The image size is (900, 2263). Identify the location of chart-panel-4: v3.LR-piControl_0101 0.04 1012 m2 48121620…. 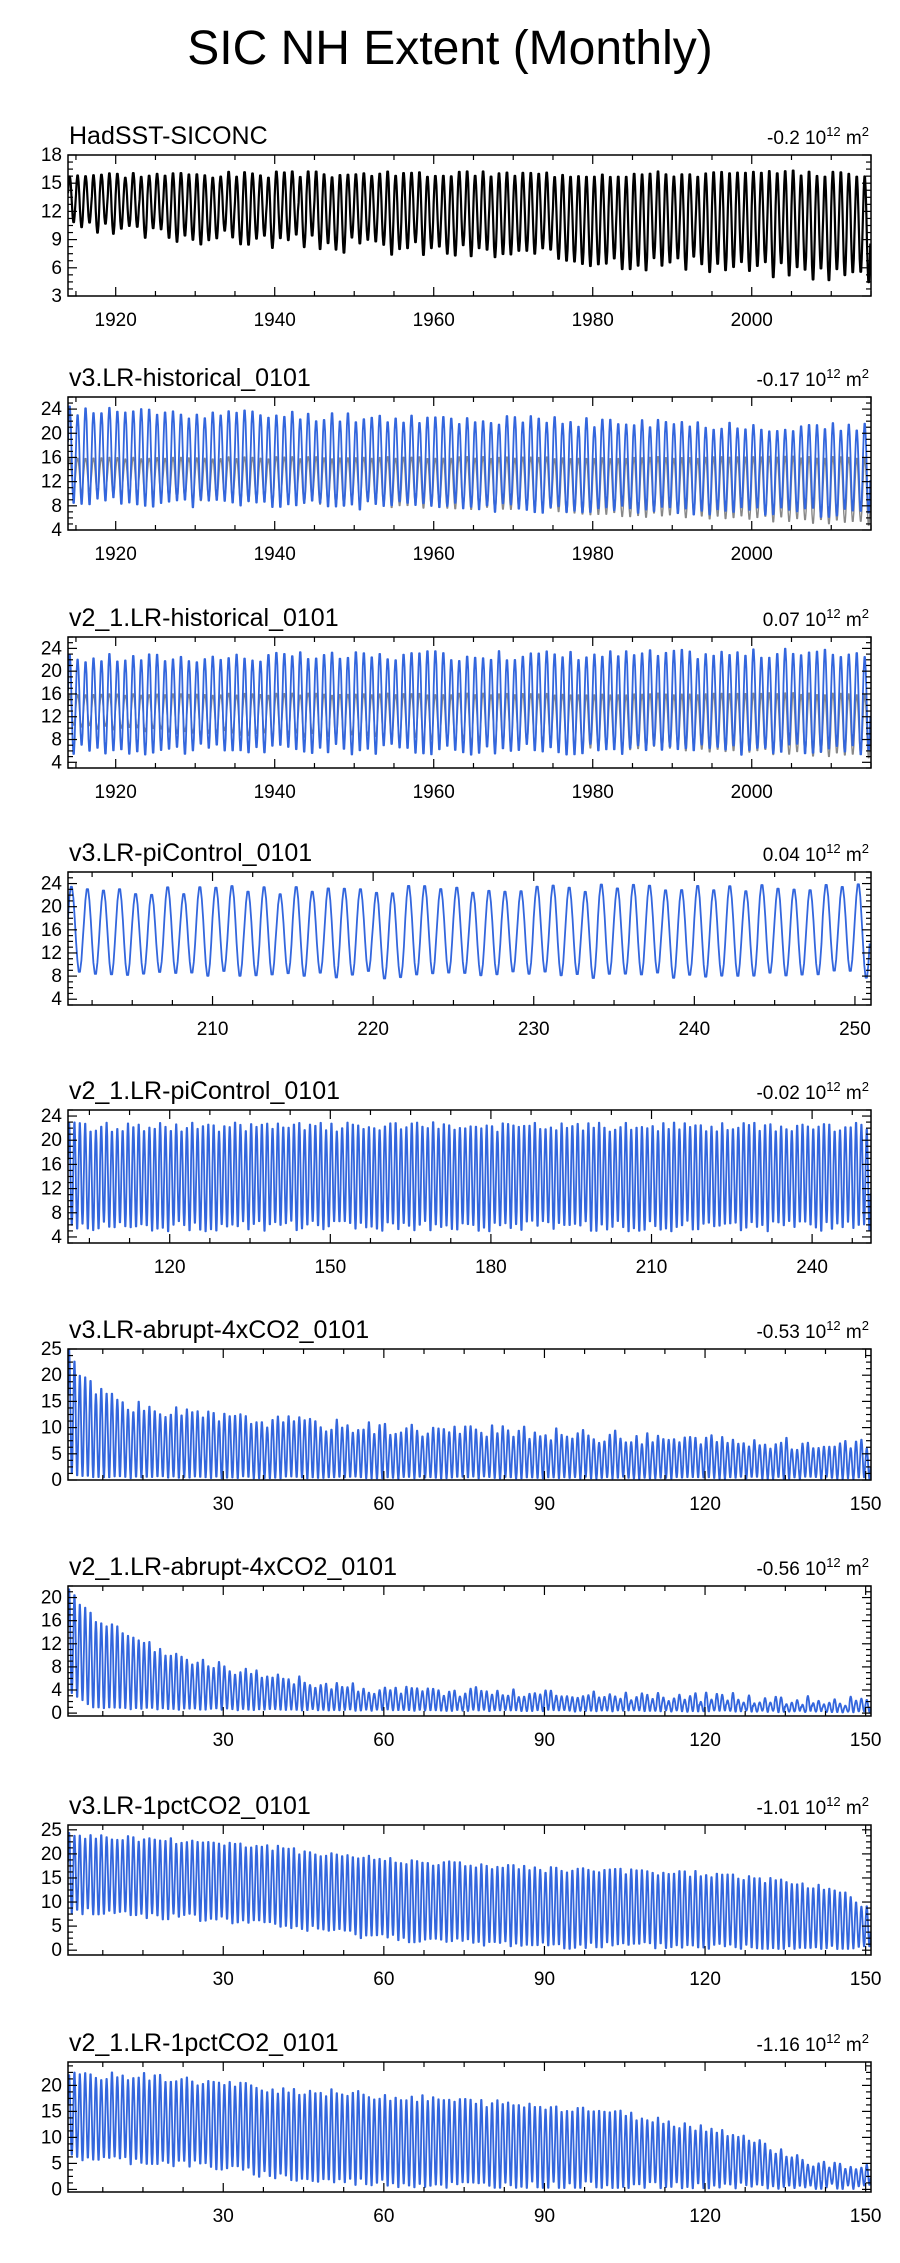
(456, 939).